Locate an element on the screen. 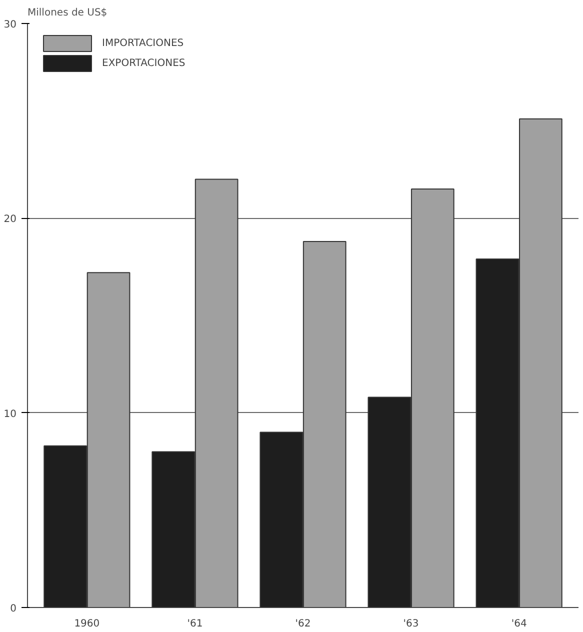 The image size is (583, 632). y-tick-label: 10 is located at coordinates (10, 414).